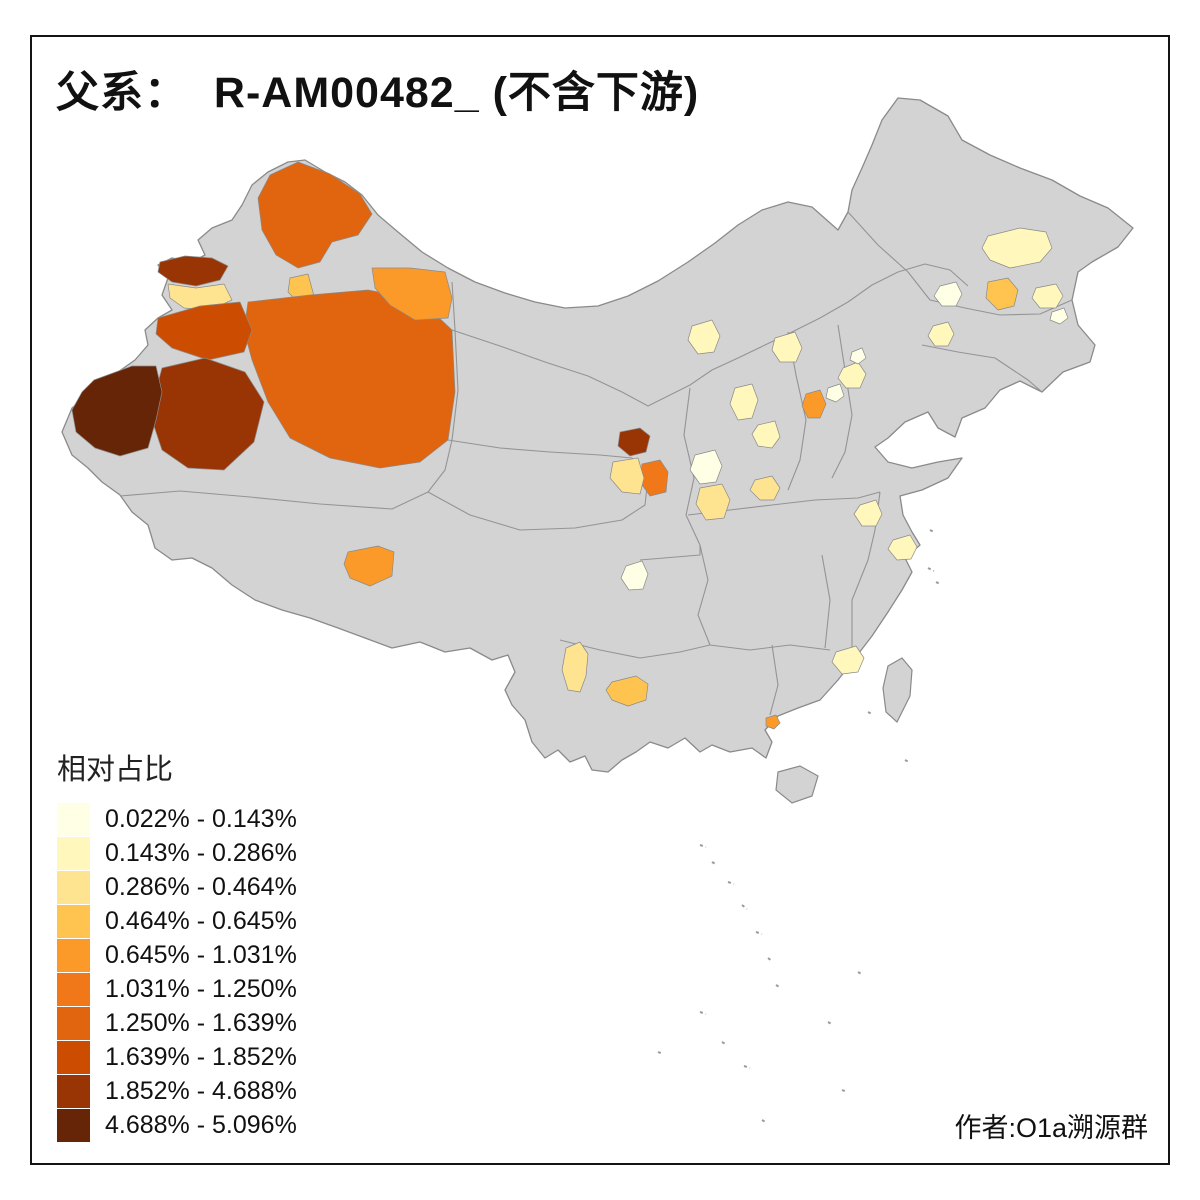 The width and height of the screenshot is (1200, 1200). I want to click on map-region-shandong, so click(868, 513).